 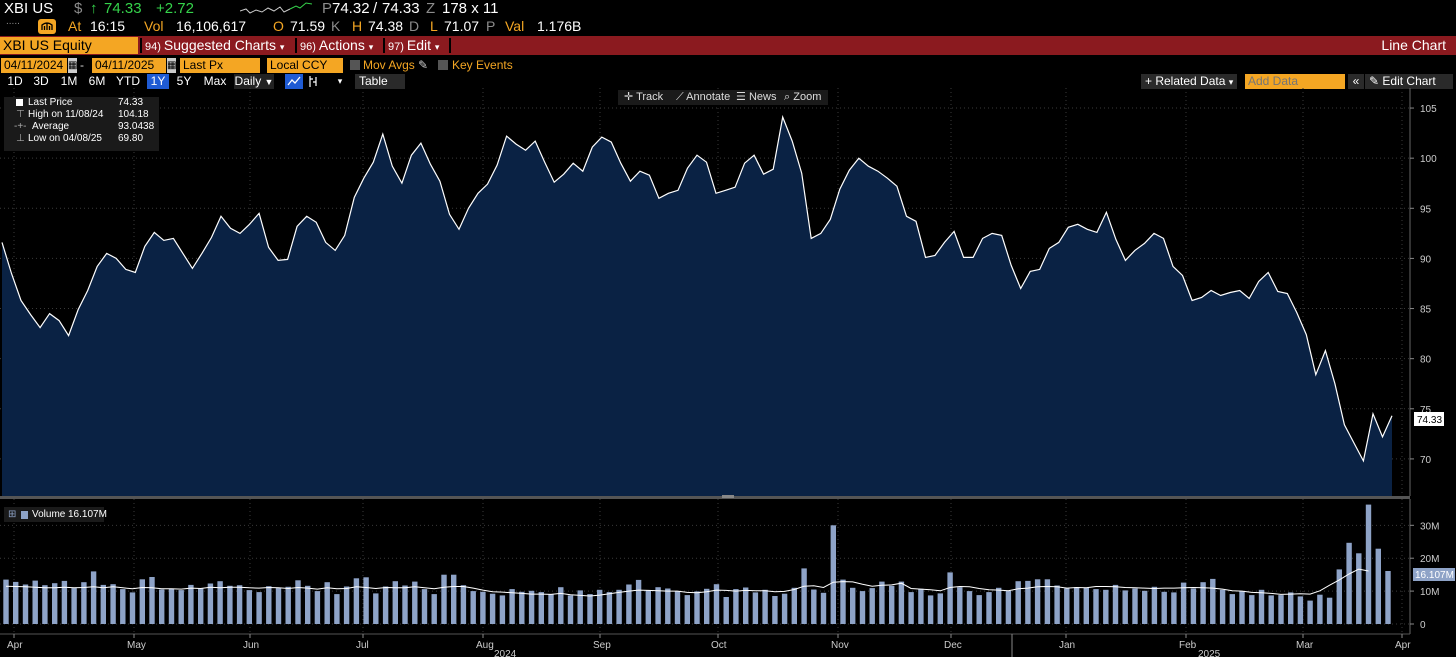 I want to click on volume-legend: ⊞ Volume 16.107M, so click(x=55, y=514).